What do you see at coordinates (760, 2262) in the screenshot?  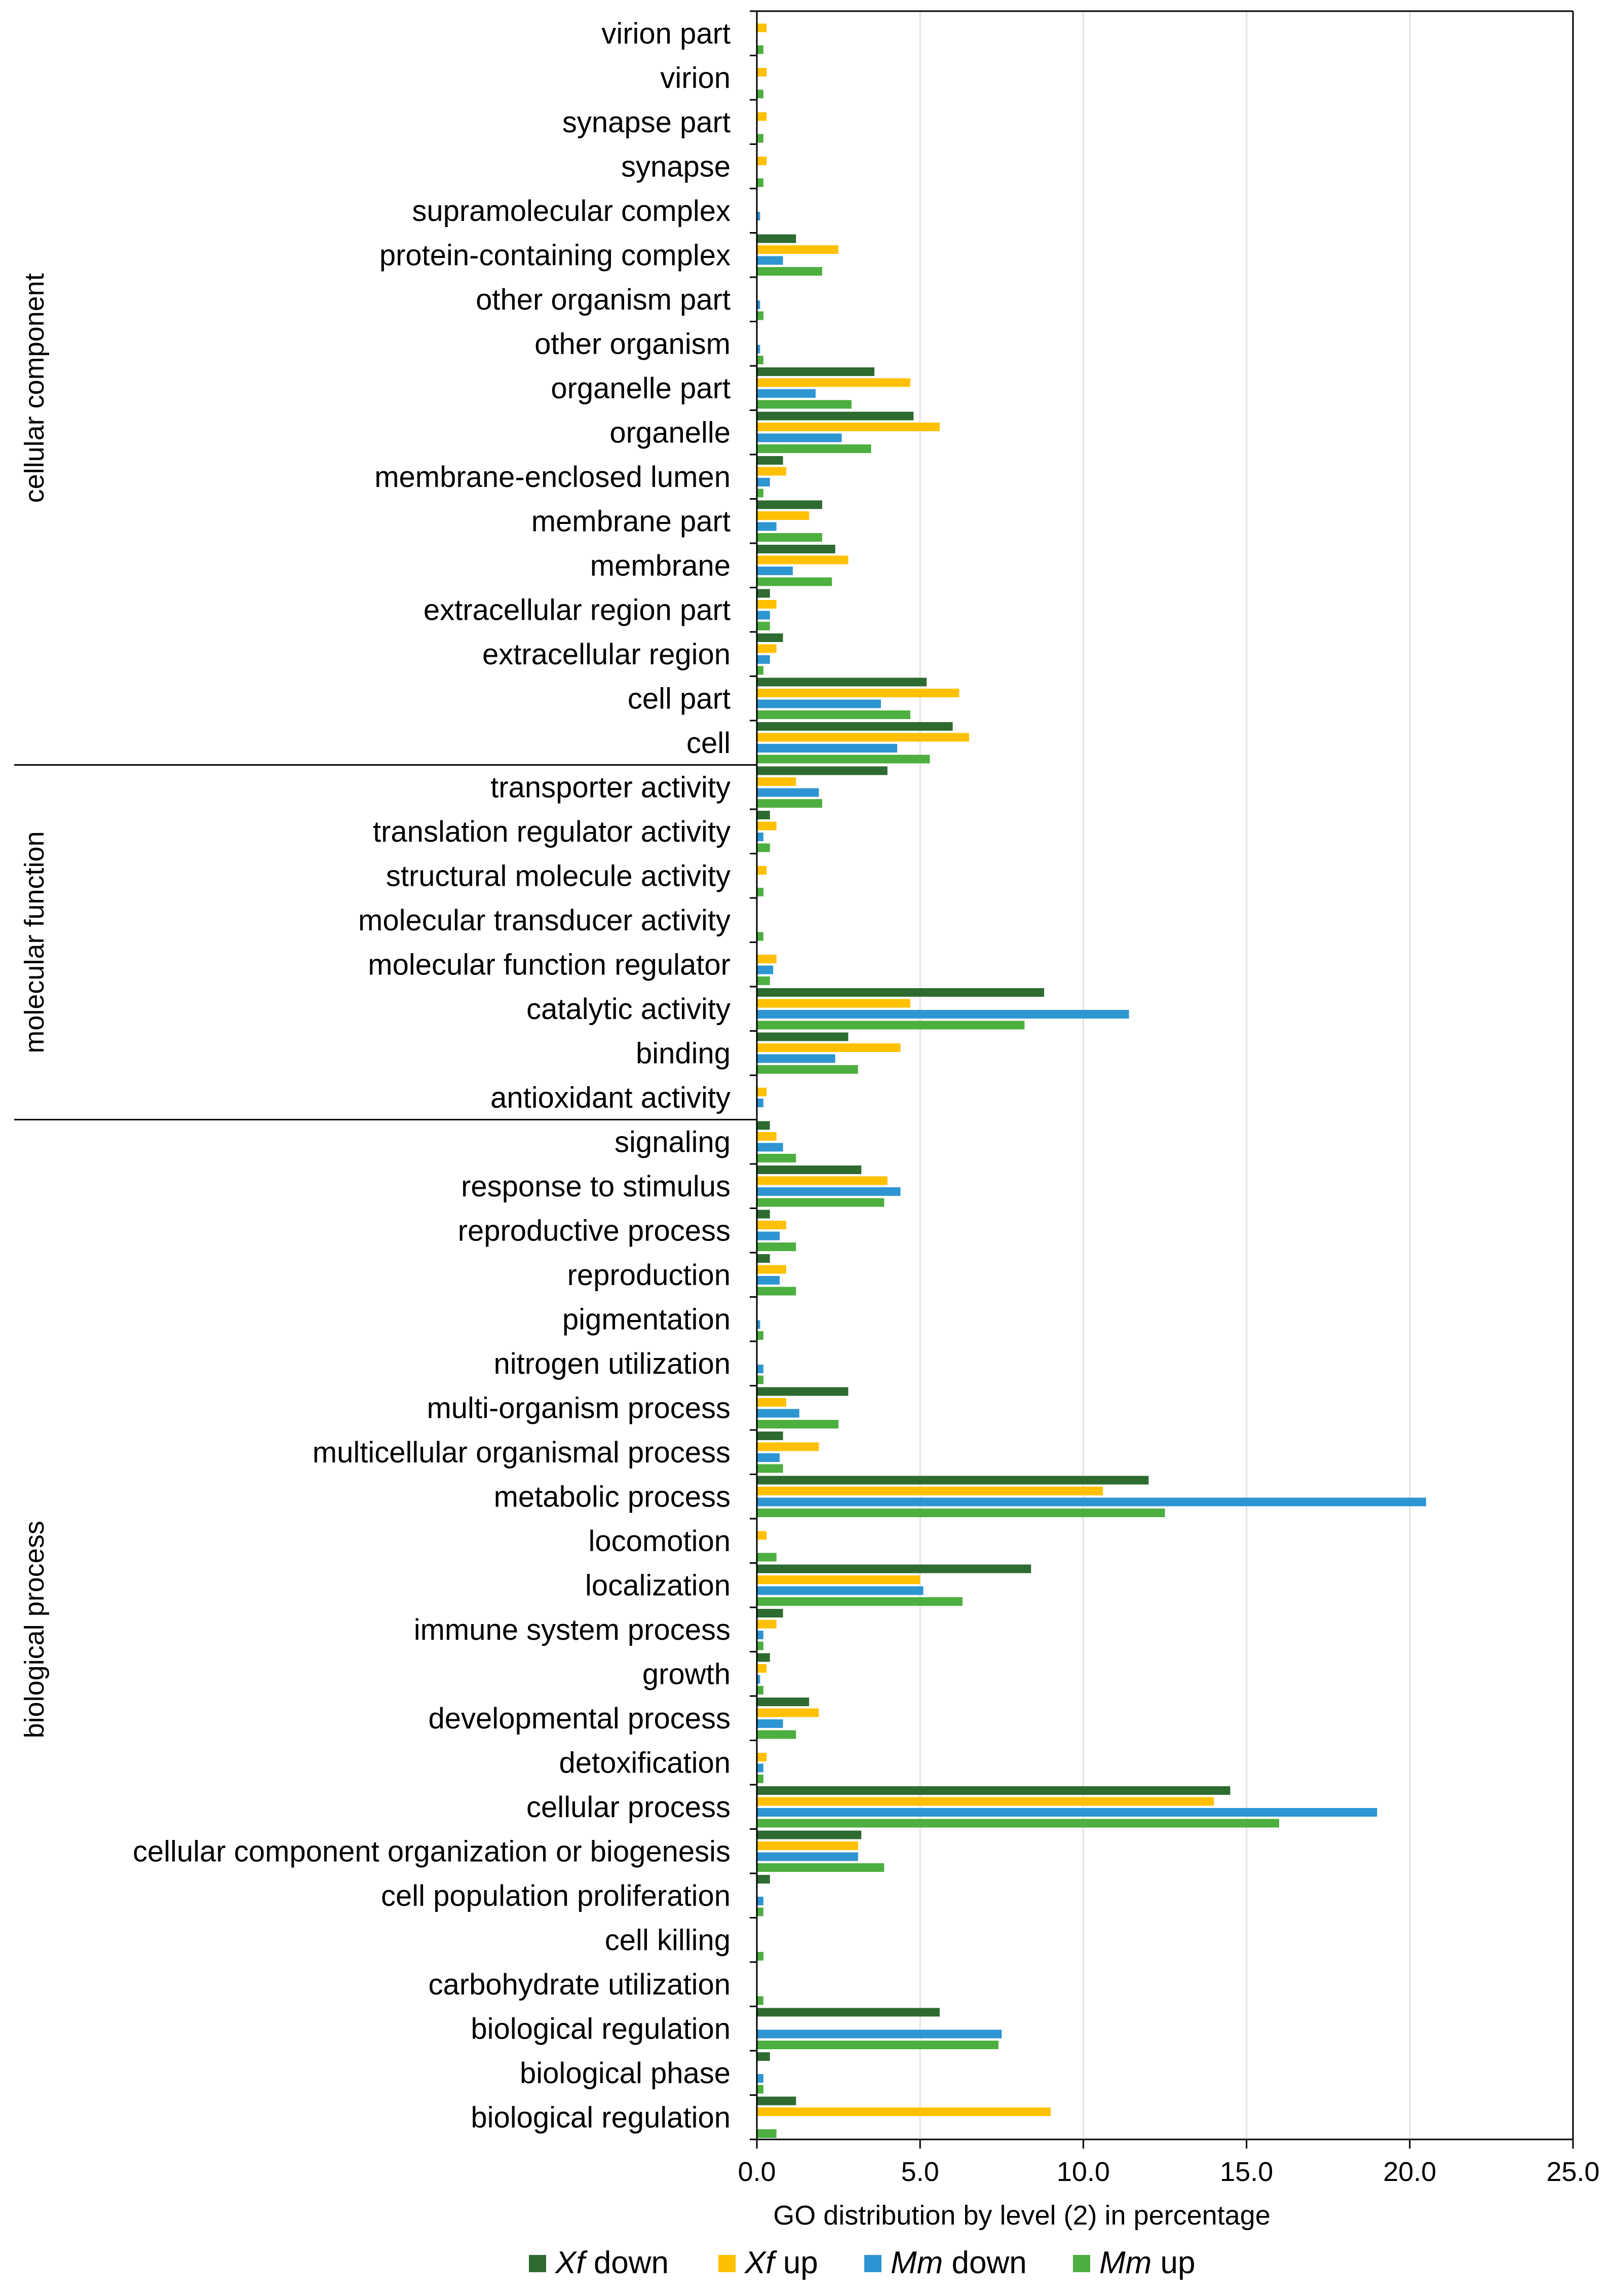 I see `legend-prefix: Xf` at bounding box center [760, 2262].